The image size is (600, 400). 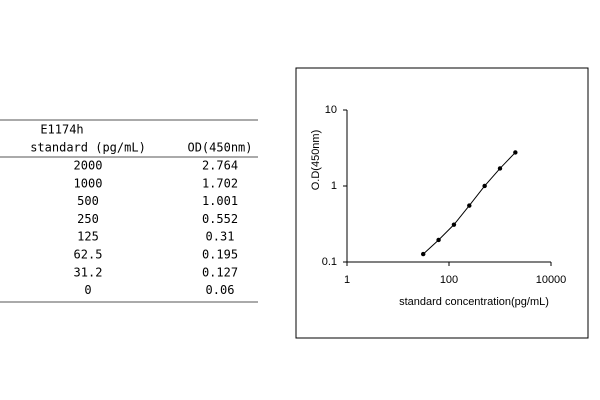 What do you see at coordinates (88, 272) in the screenshot?
I see `table-cell: 31.2` at bounding box center [88, 272].